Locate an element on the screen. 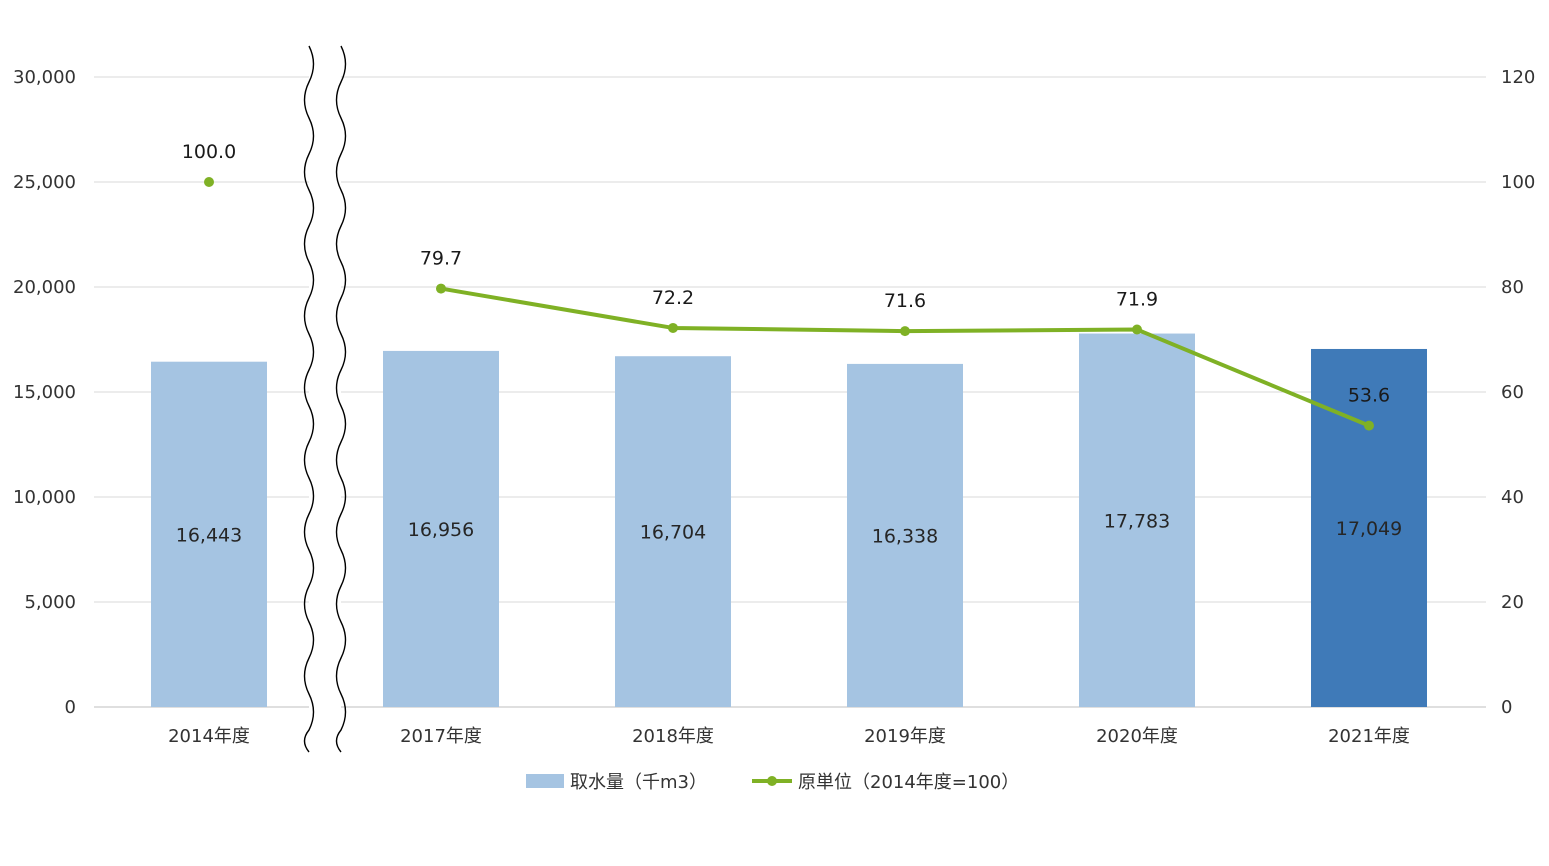 This screenshot has height=866, width=1549. bar-data-label: 16,956 is located at coordinates (441, 530).